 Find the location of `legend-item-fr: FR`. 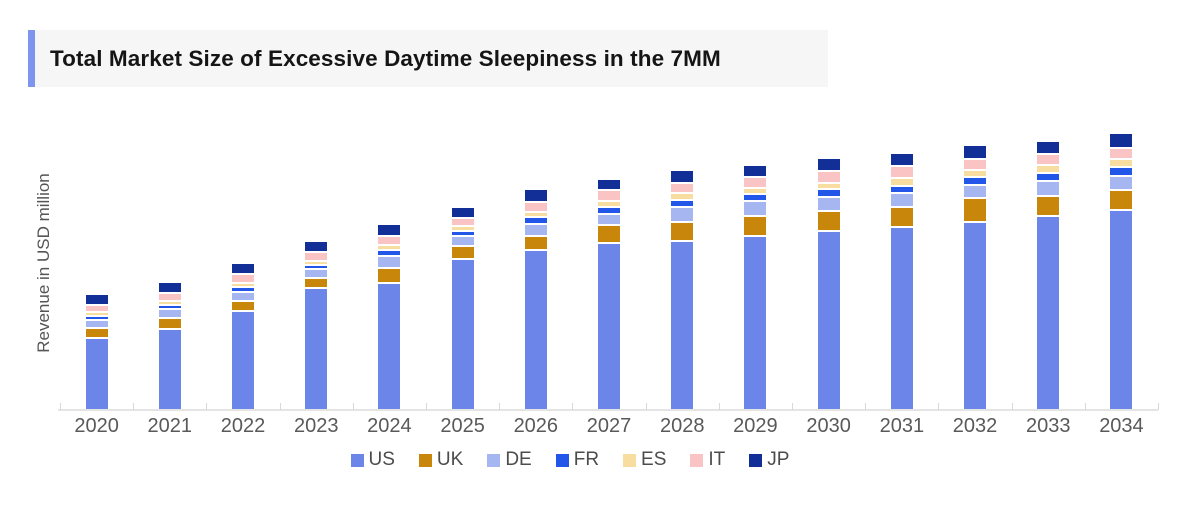

legend-item-fr: FR is located at coordinates (577, 460).